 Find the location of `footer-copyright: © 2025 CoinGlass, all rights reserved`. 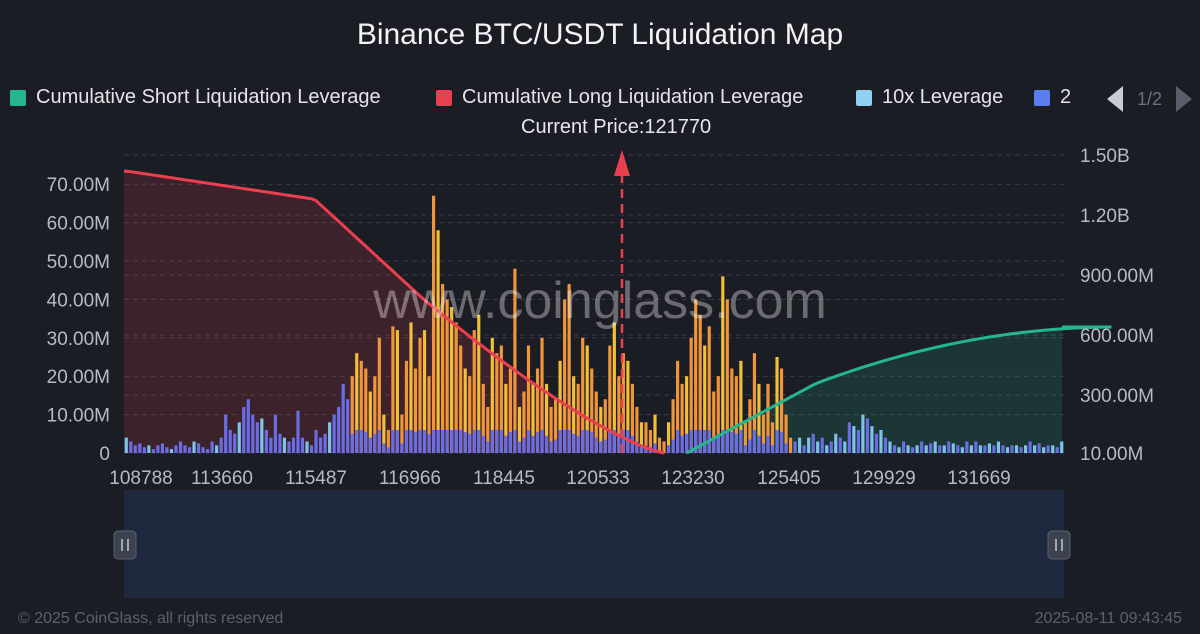

footer-copyright: © 2025 CoinGlass, all rights reserved is located at coordinates (151, 618).